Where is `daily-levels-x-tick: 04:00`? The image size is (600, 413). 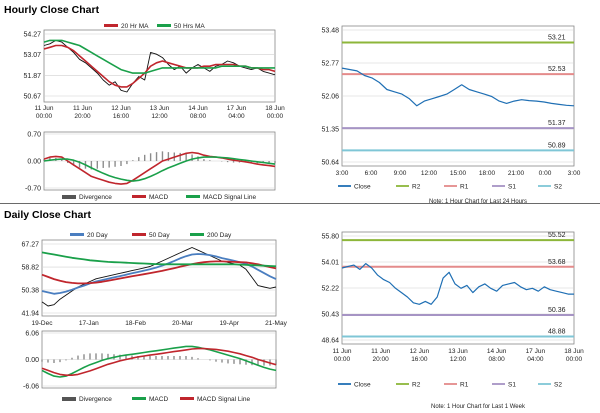 daily-levels-x-tick: 04:00 is located at coordinates (535, 359).